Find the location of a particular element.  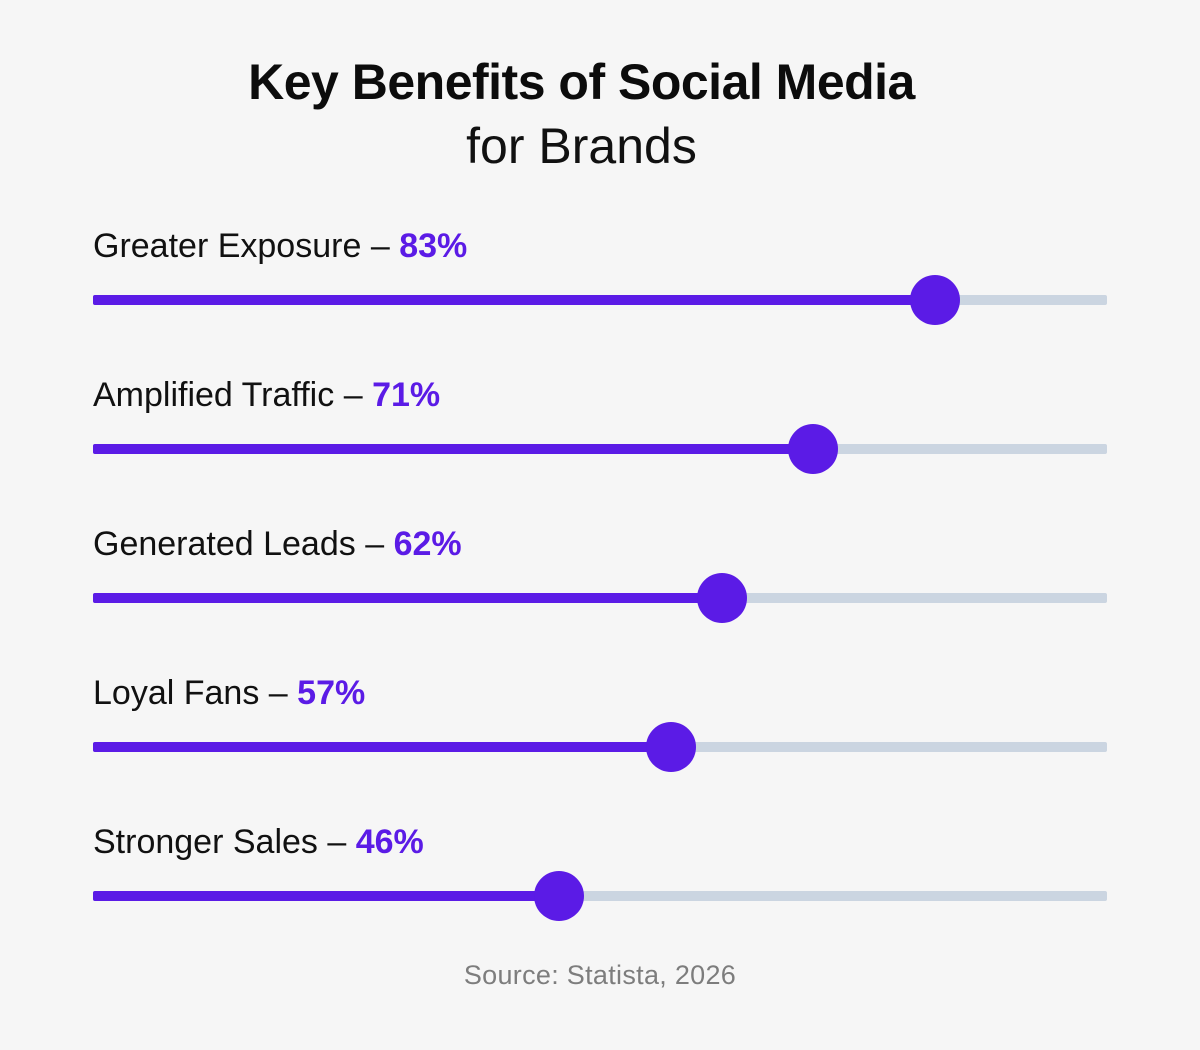

bar-label: Loyal Fans – 57% is located at coordinates (229, 693).